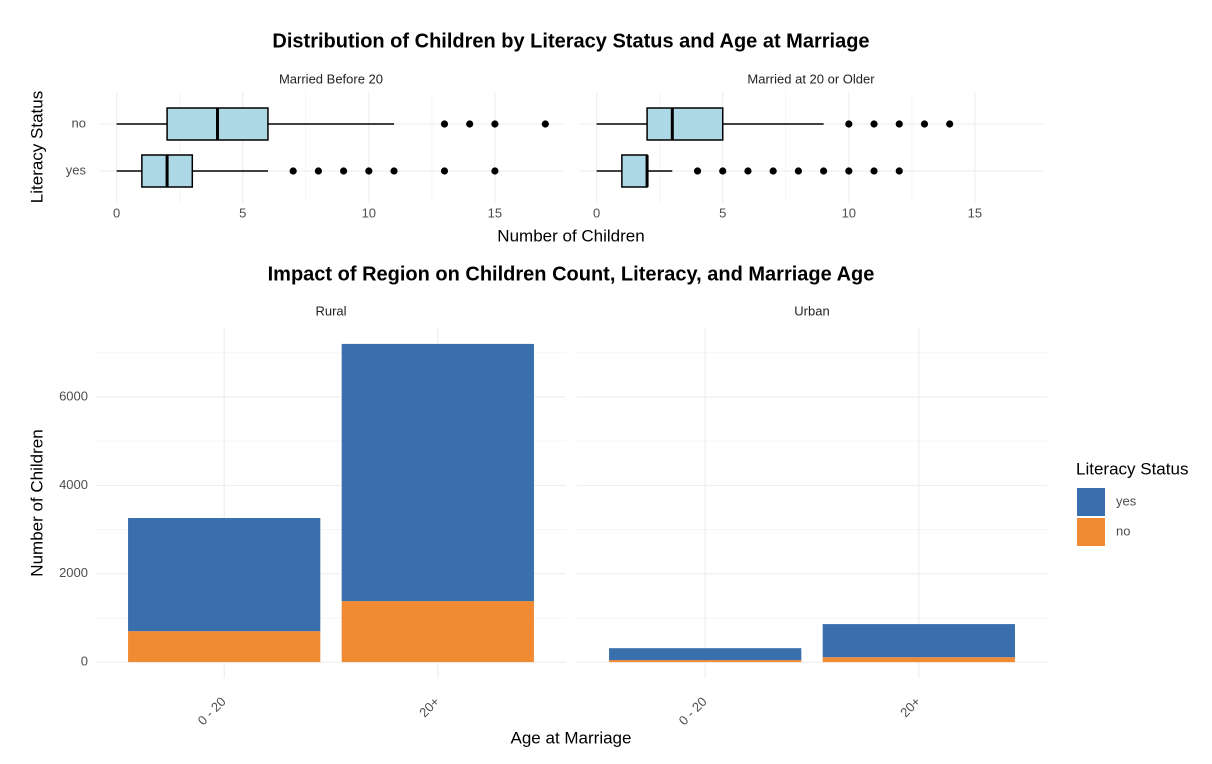 Image resolution: width=1212 pixels, height=764 pixels. I want to click on y-tick-label: 2000, so click(73, 572).